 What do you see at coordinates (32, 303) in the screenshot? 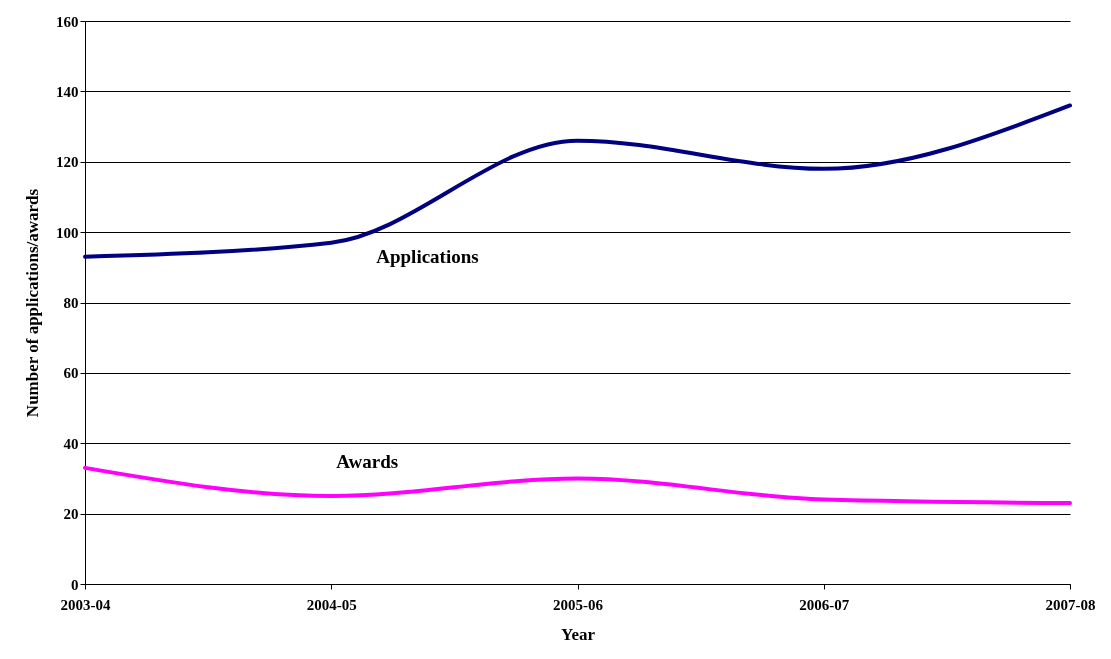
I see `y-axis-title: Number of applications/awards` at bounding box center [32, 303].